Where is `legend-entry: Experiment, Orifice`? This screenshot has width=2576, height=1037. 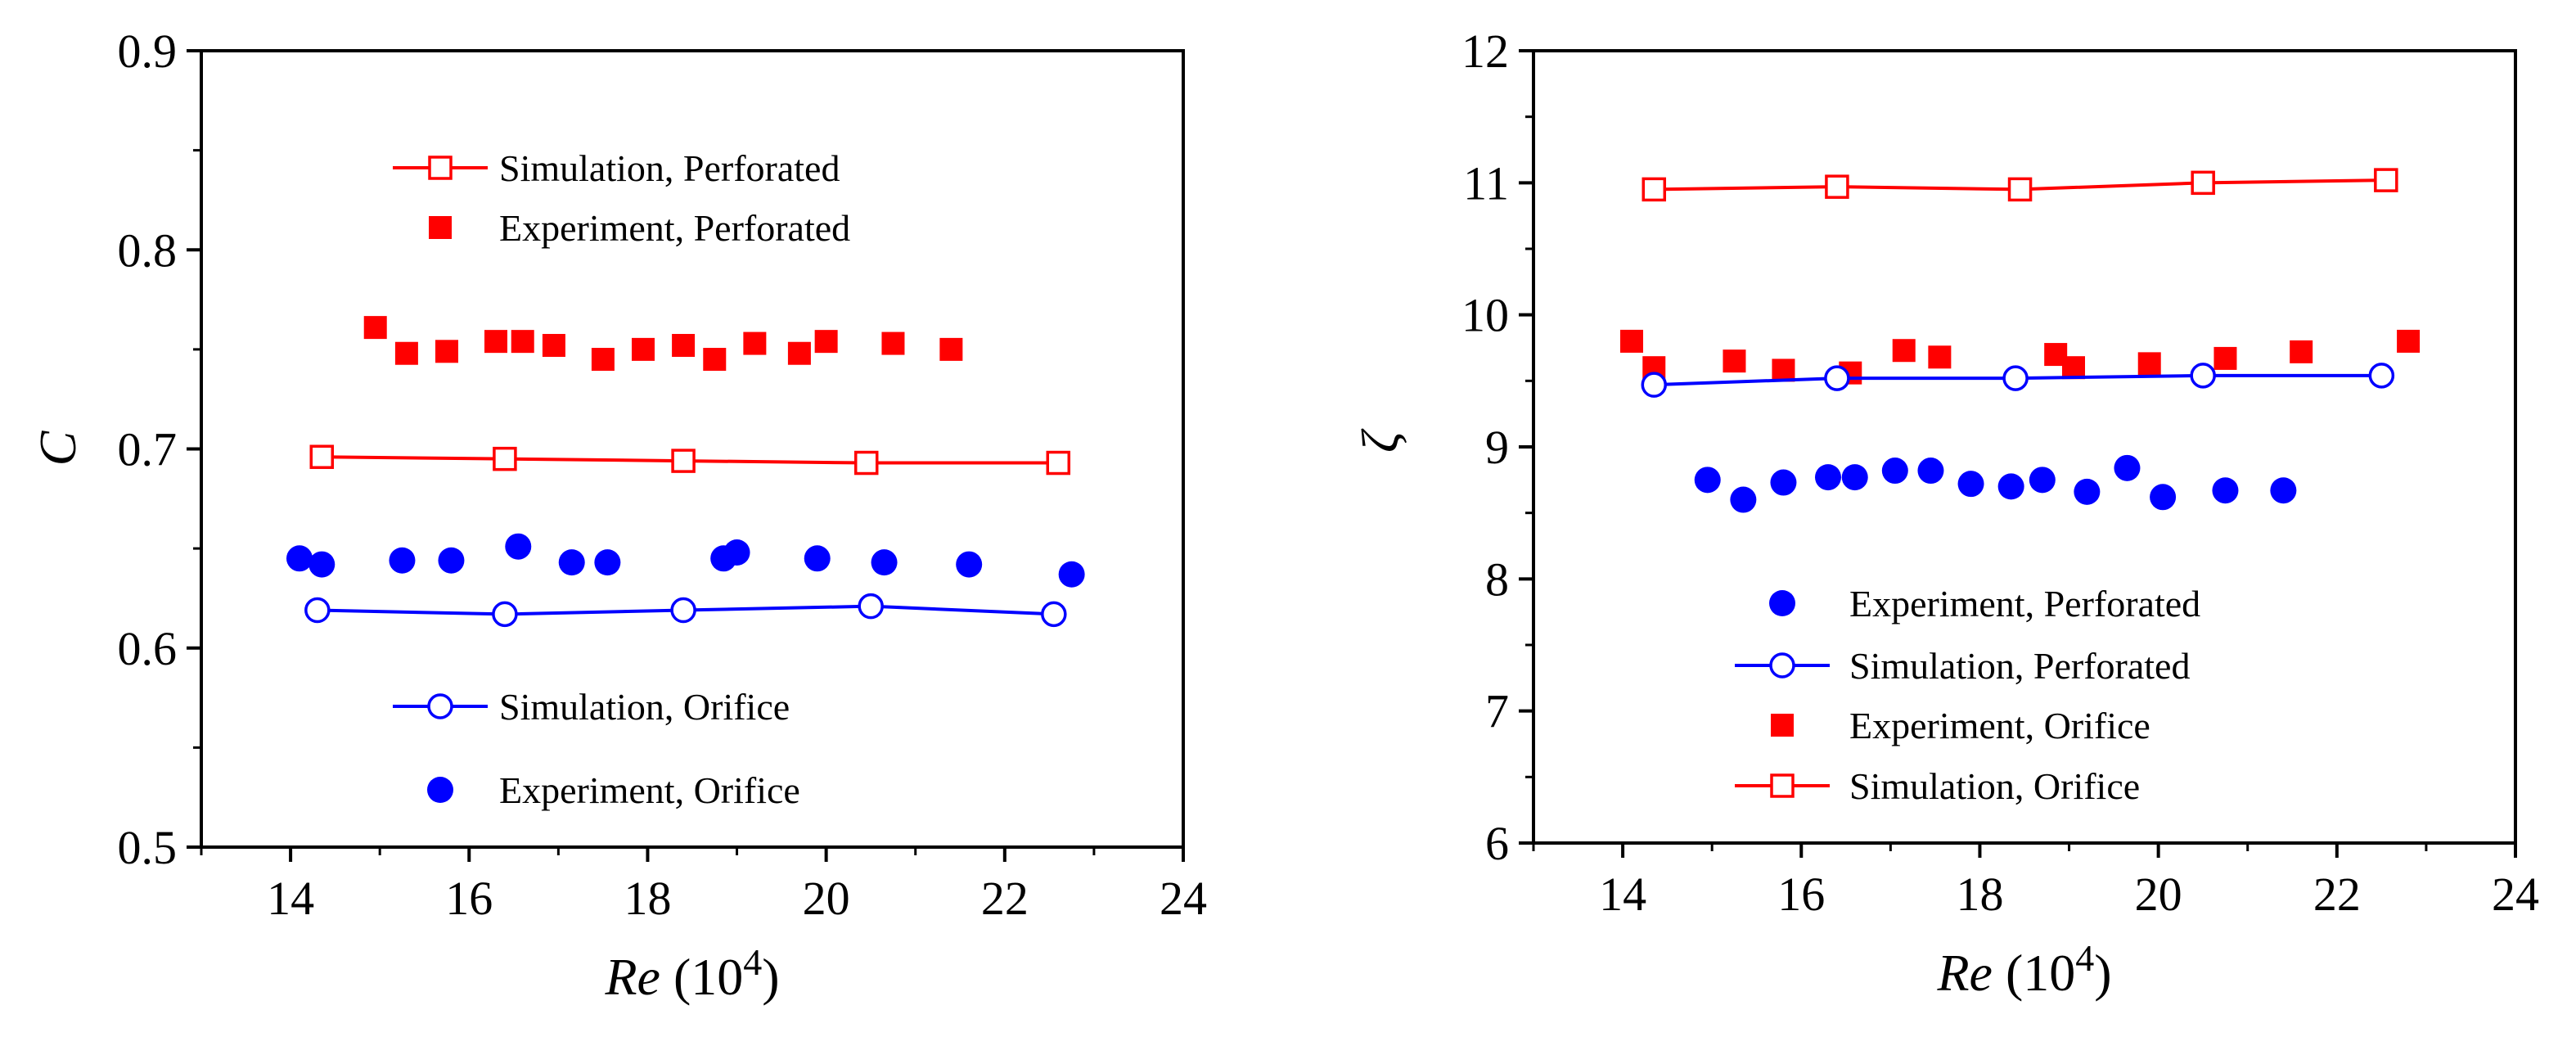 legend-entry: Experiment, Orifice is located at coordinates (1960, 725).